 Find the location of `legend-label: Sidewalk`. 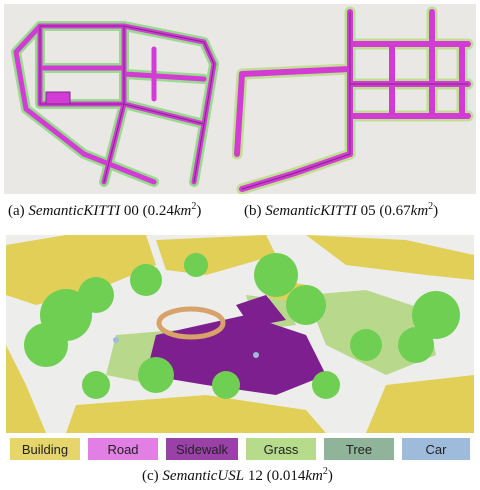

legend-label: Sidewalk is located at coordinates (202, 449).